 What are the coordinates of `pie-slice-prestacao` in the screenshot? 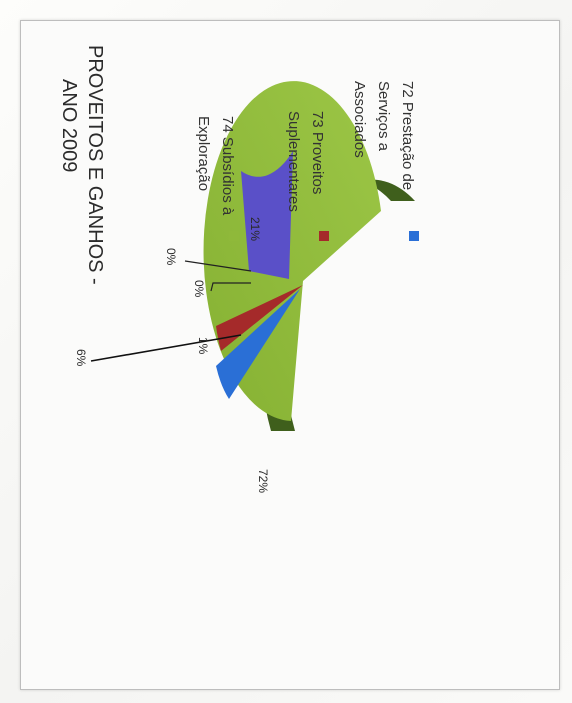 It's located at (258, 344).